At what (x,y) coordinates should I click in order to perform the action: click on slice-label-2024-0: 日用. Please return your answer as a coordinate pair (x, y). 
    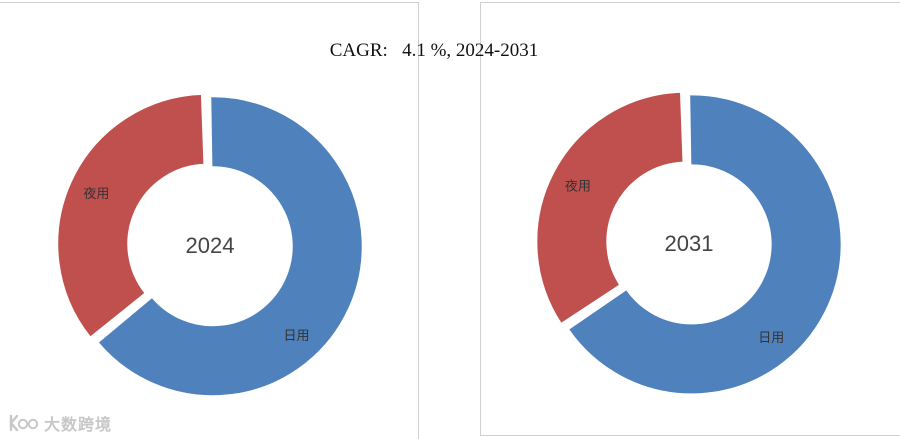
    Looking at the image, I should click on (297, 336).